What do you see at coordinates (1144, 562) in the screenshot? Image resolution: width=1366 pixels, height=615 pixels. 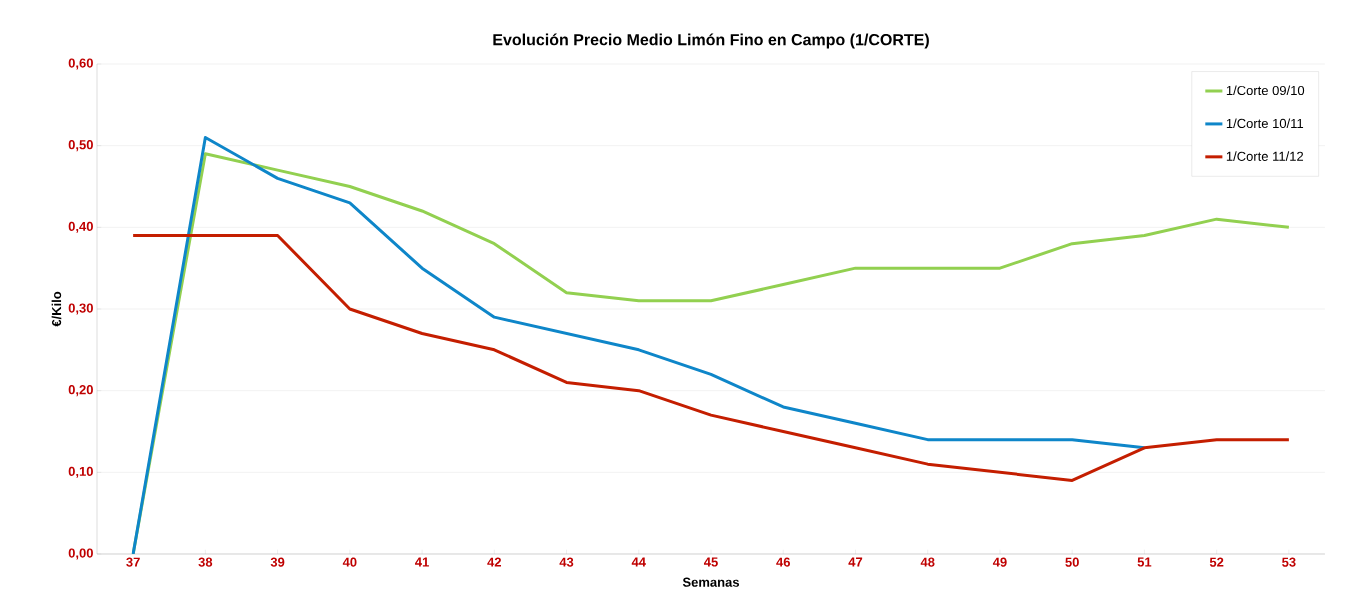 I see `x-tick-label: 51` at bounding box center [1144, 562].